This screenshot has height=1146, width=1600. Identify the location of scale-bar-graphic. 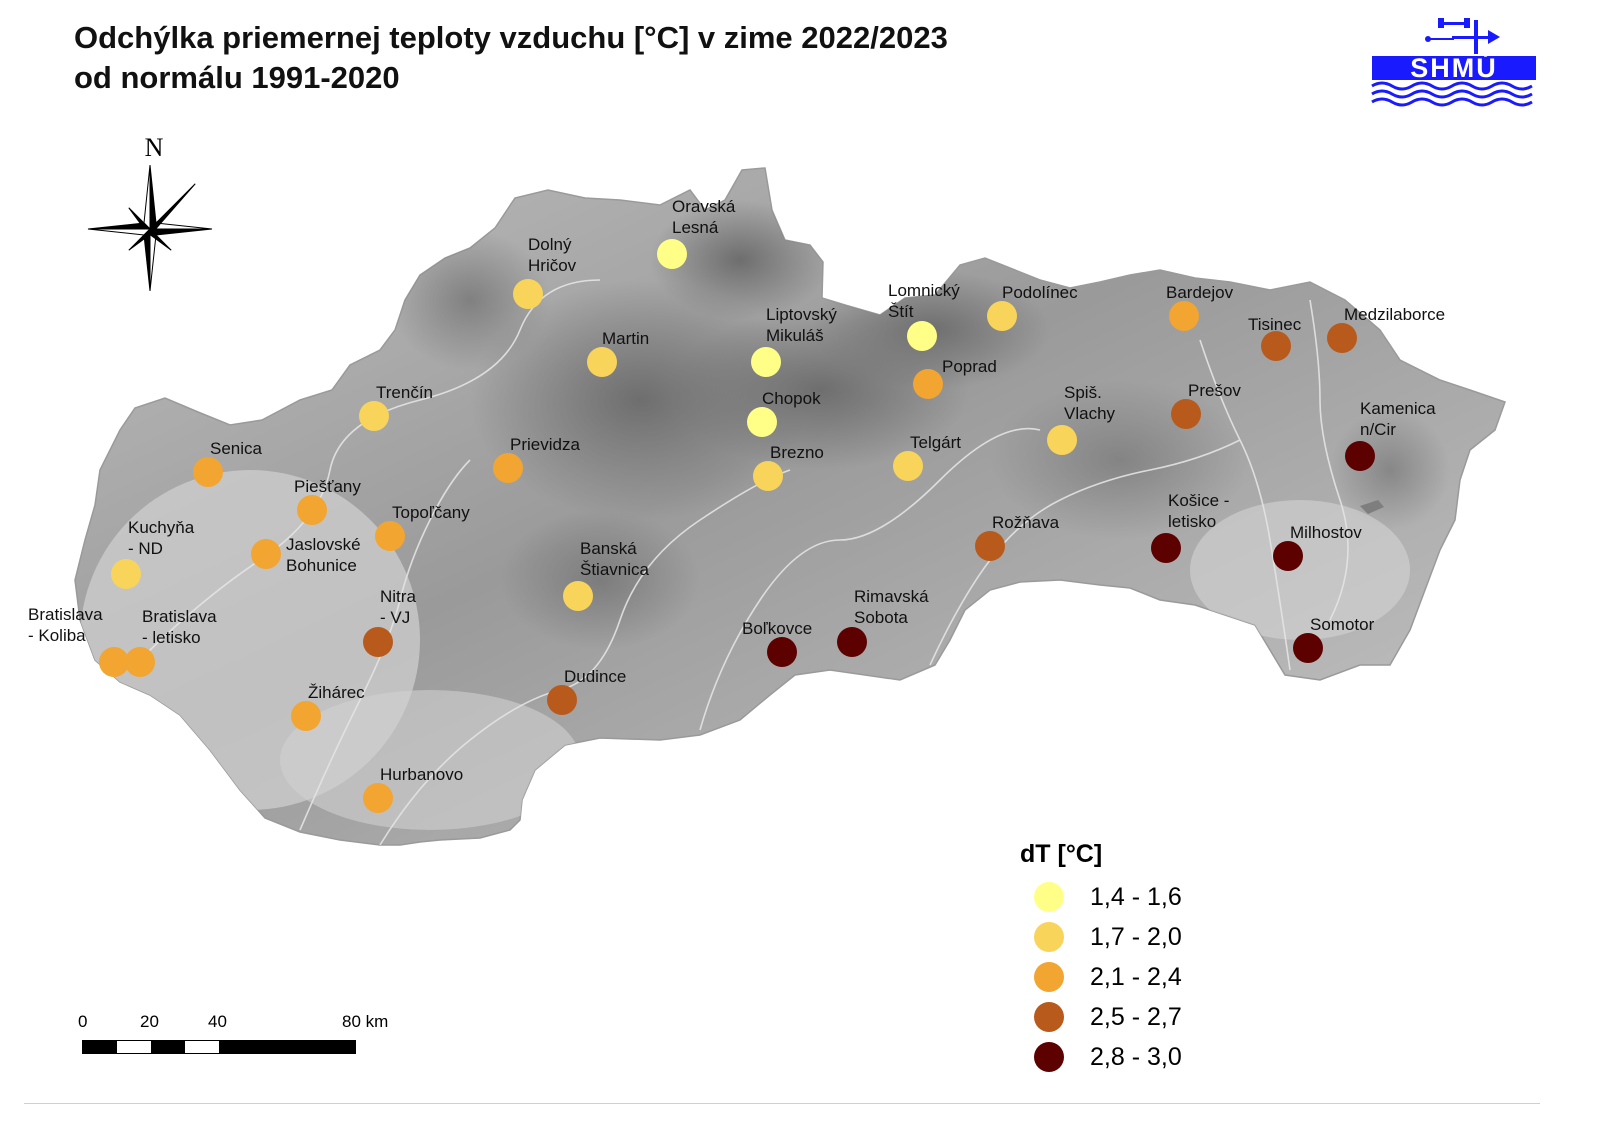
(219, 1047).